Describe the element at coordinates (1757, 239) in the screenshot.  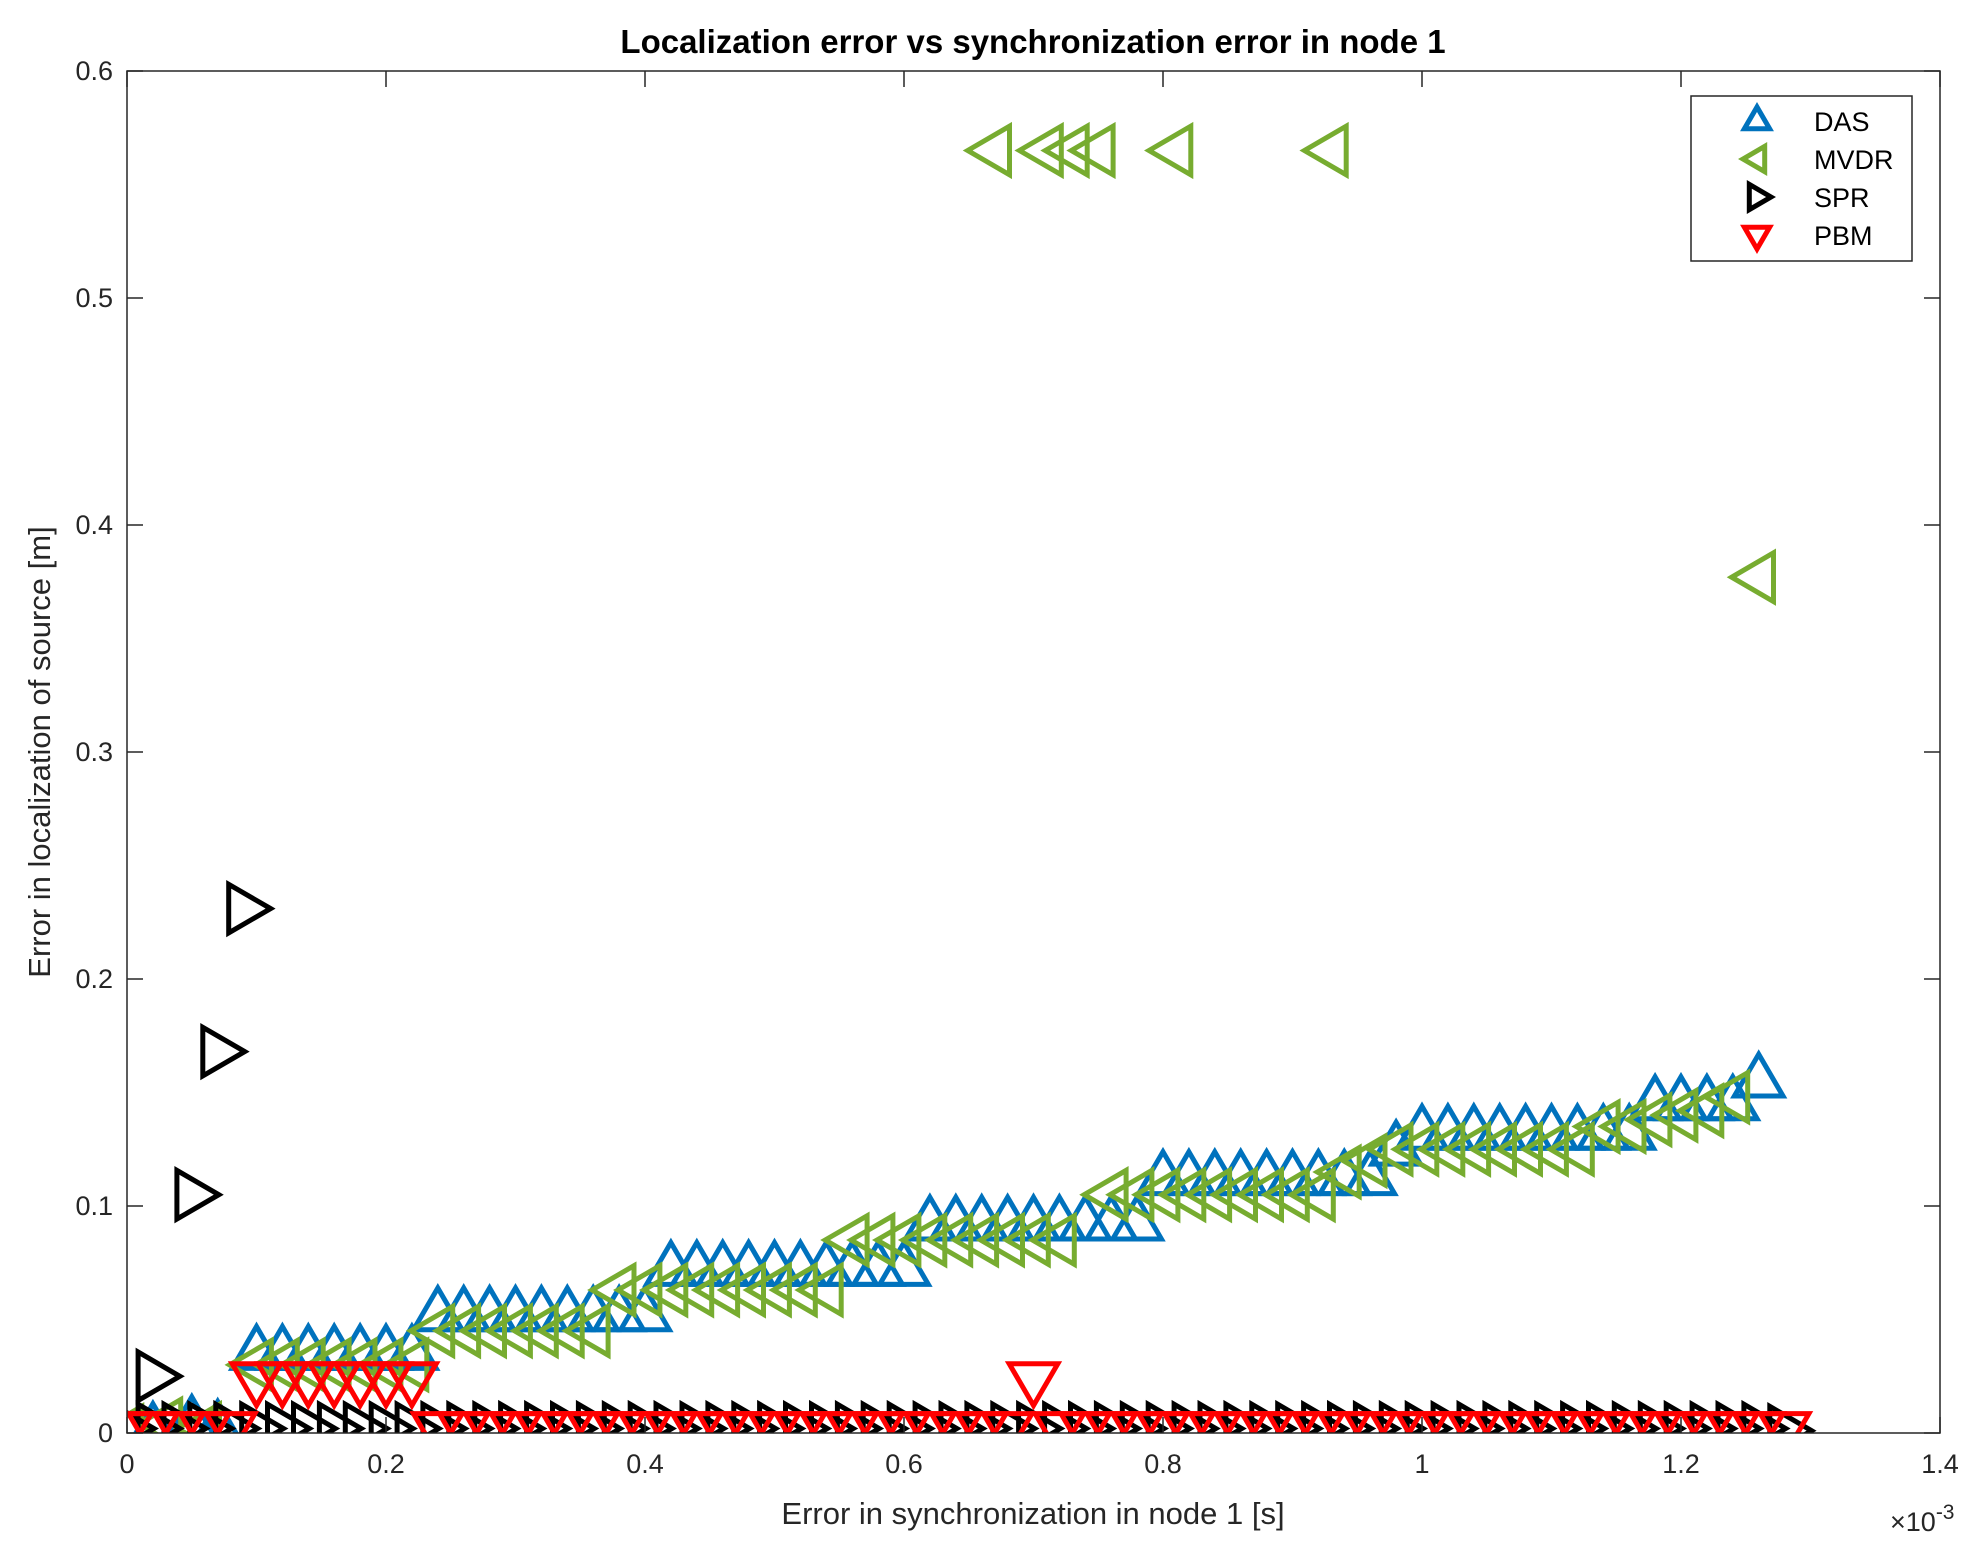
I see `legend-marker-pbm` at that location.